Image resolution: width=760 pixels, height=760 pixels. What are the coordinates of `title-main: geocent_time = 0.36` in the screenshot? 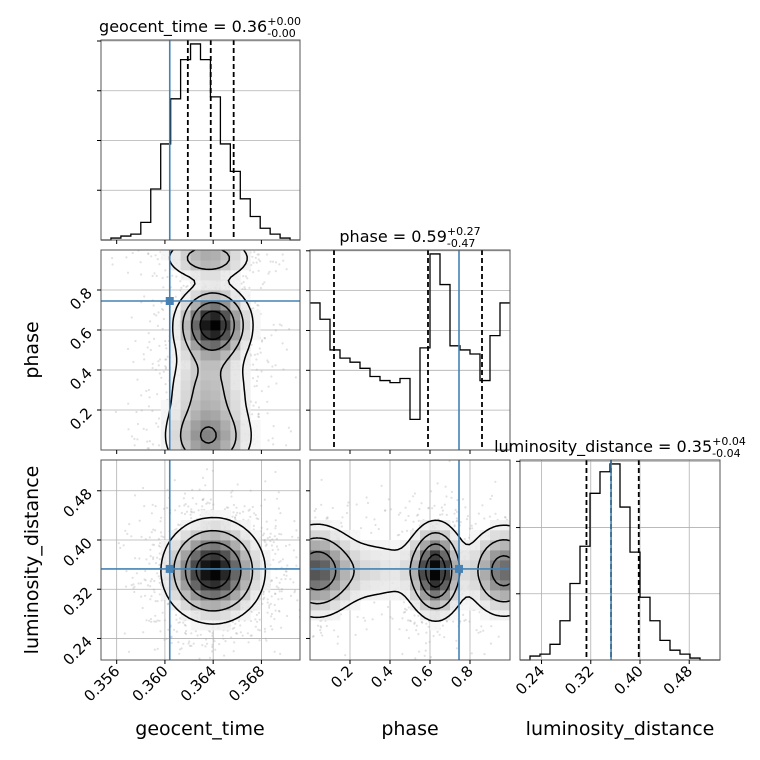 It's located at (183, 27).